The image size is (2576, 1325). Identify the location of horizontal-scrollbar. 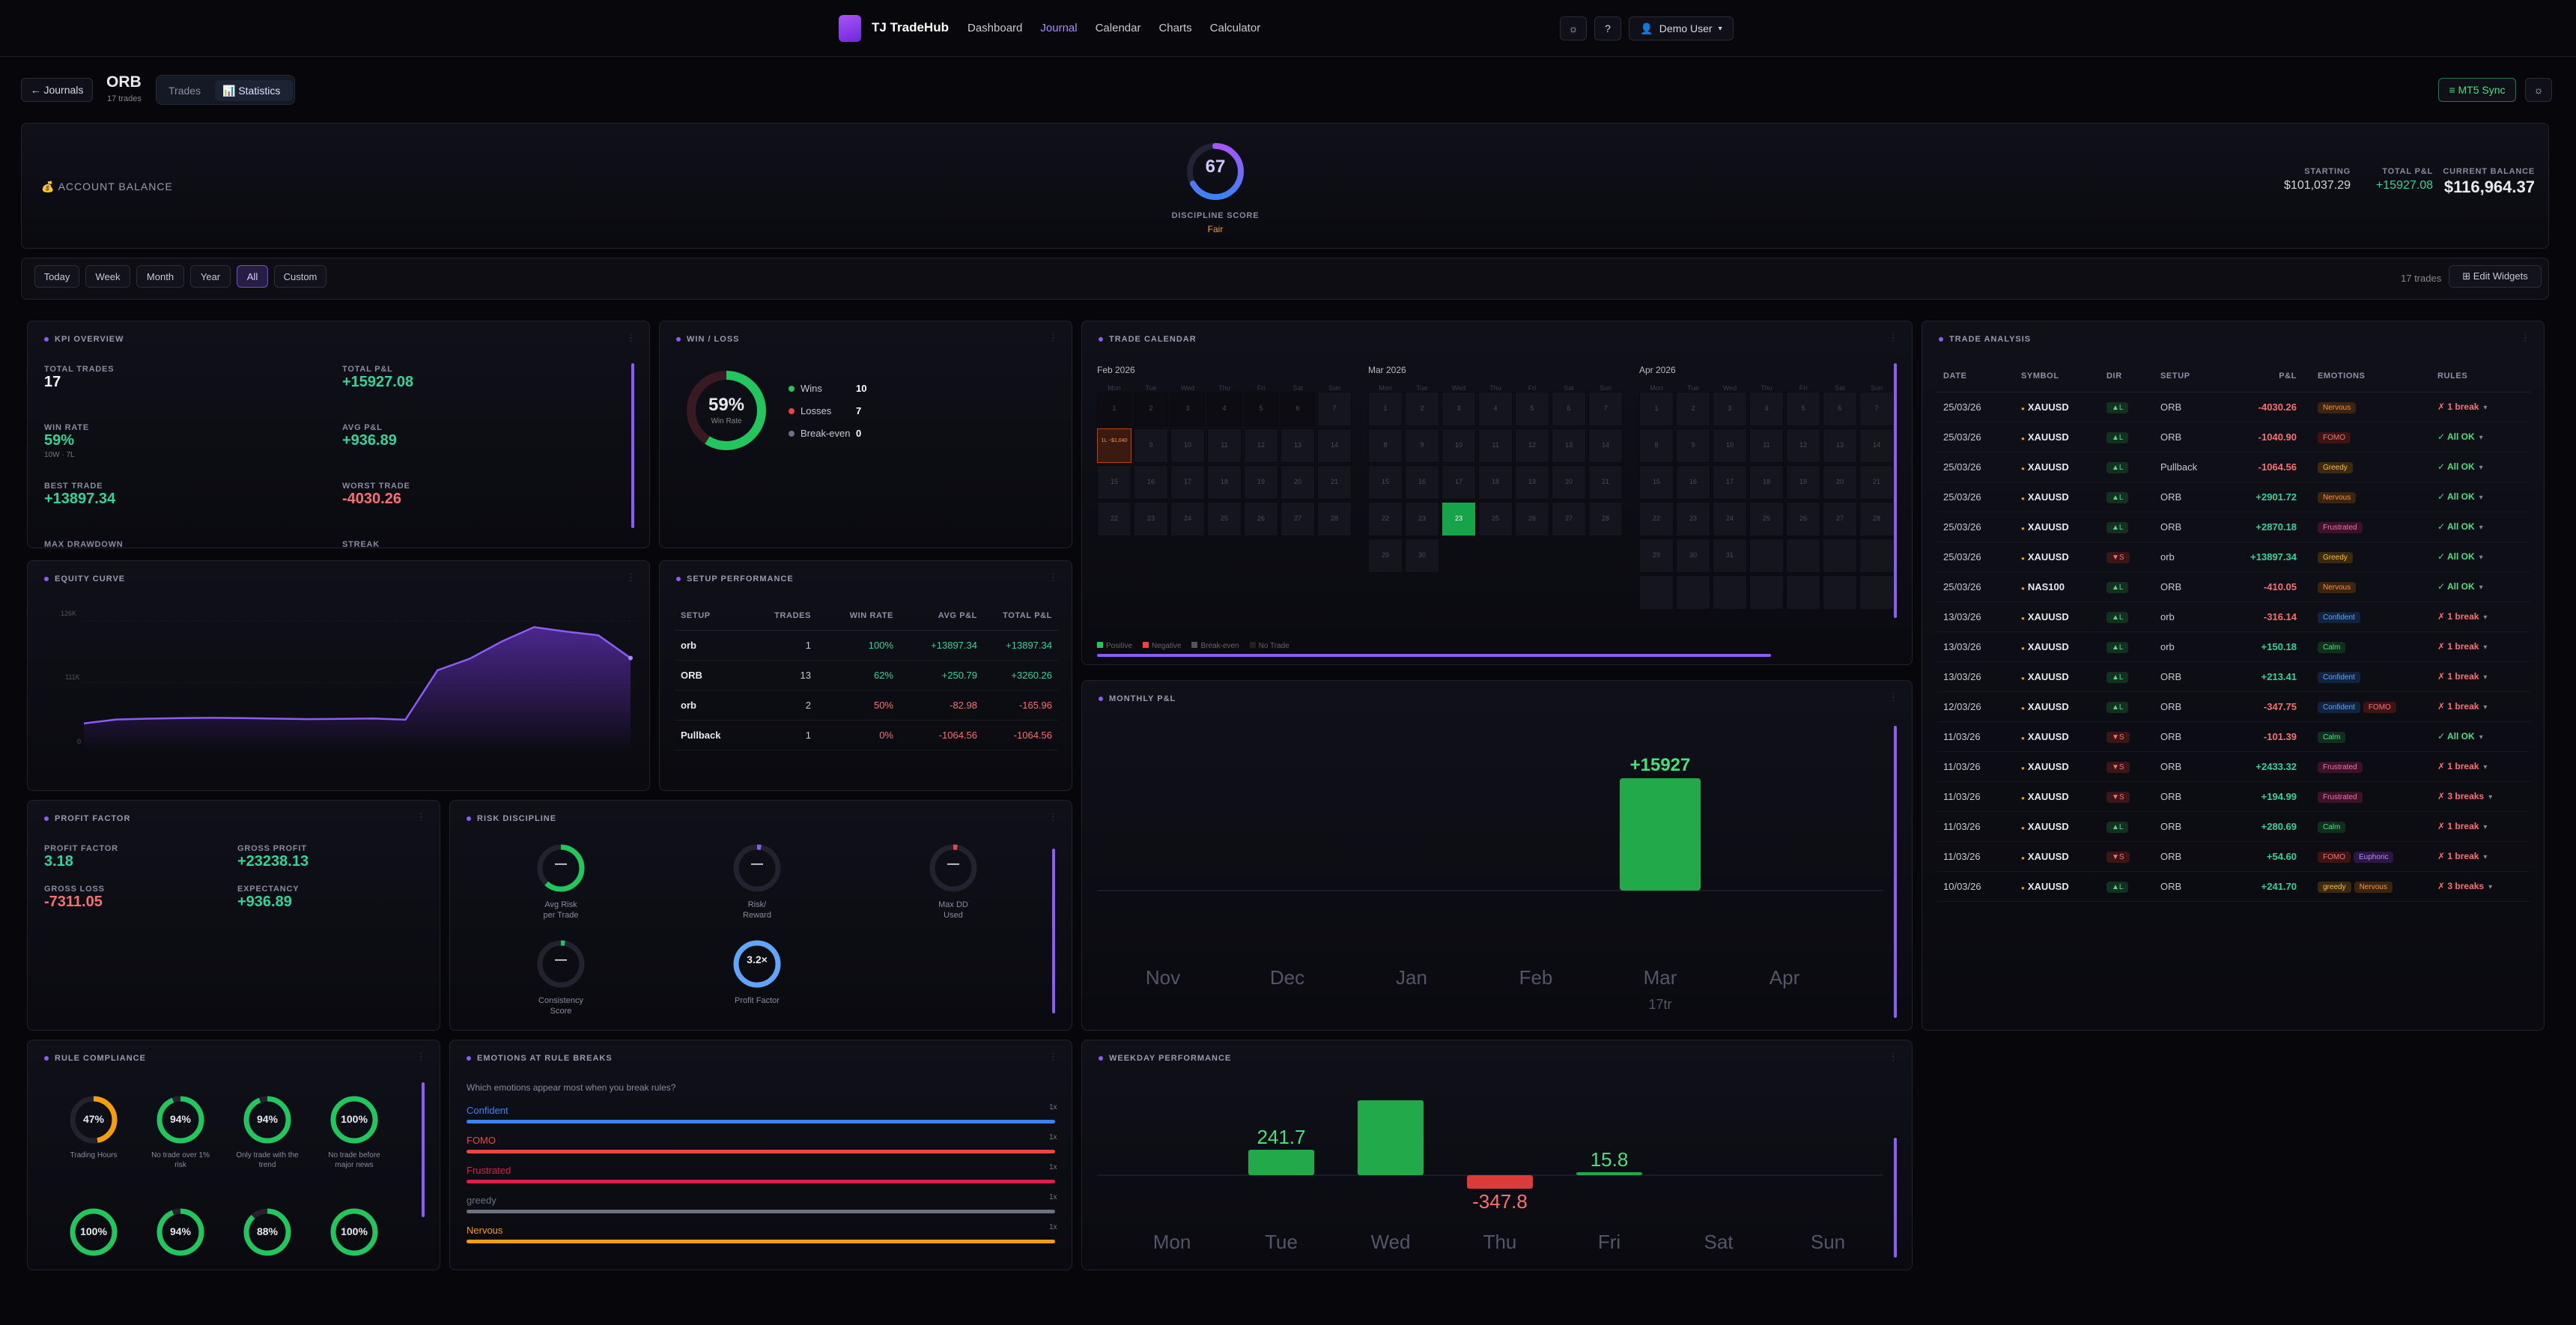
(1434, 655).